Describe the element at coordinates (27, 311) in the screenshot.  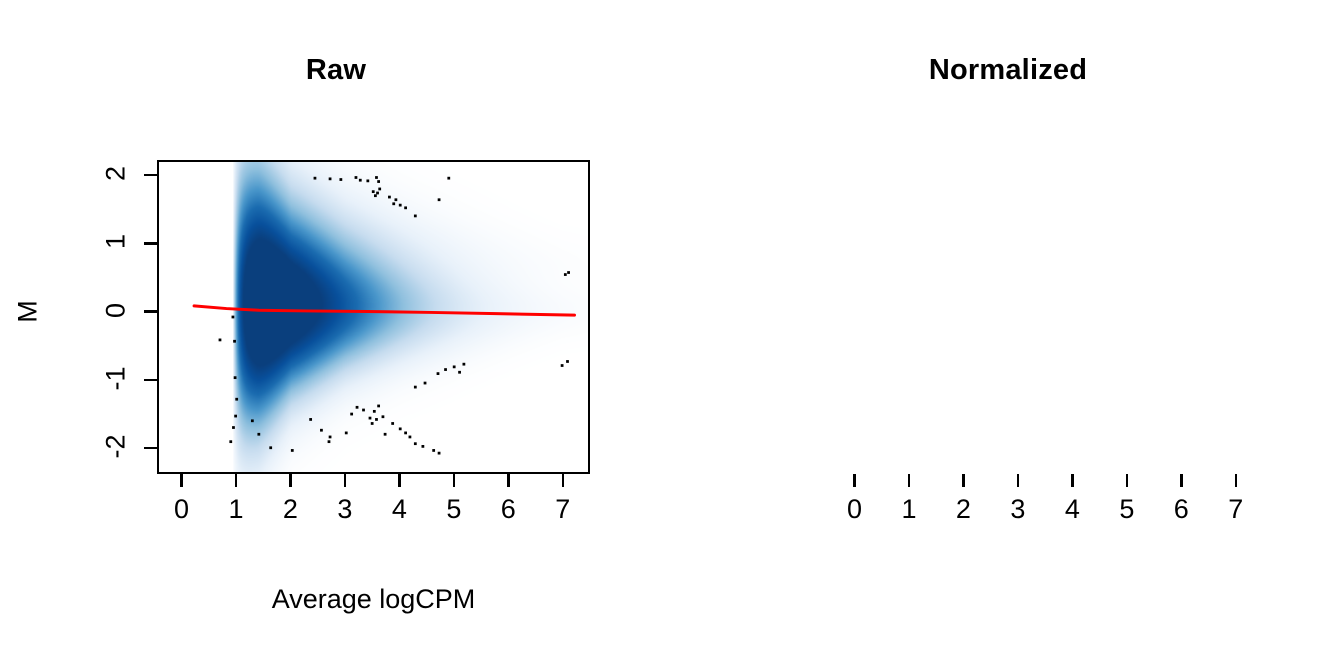
I see `y-axis-label-raw: M` at that location.